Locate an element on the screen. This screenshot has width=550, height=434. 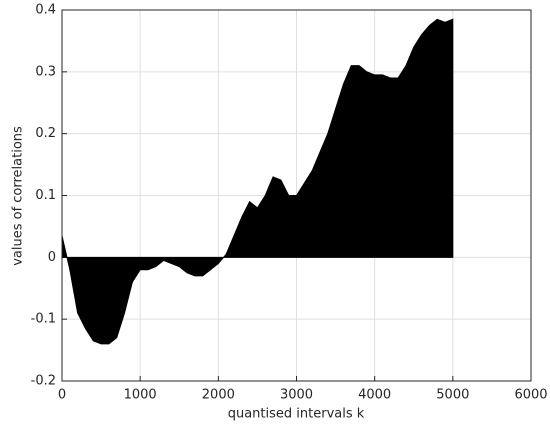
x-tick-label: 6000 is located at coordinates (530, 395).